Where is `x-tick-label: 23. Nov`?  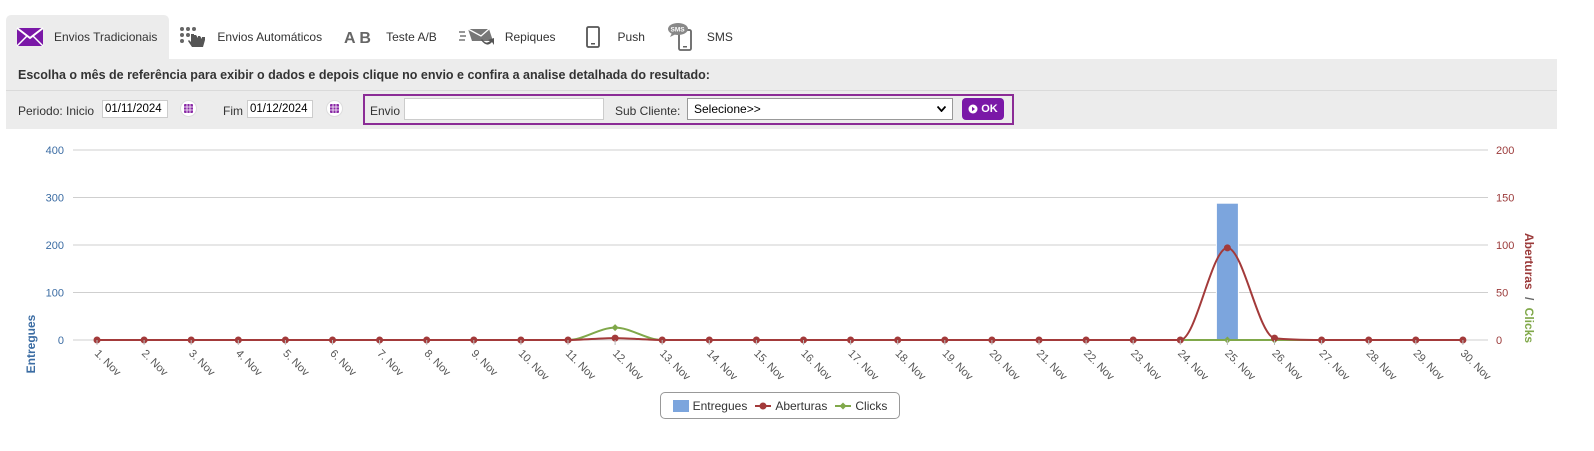 x-tick-label: 23. Nov is located at coordinates (1146, 366).